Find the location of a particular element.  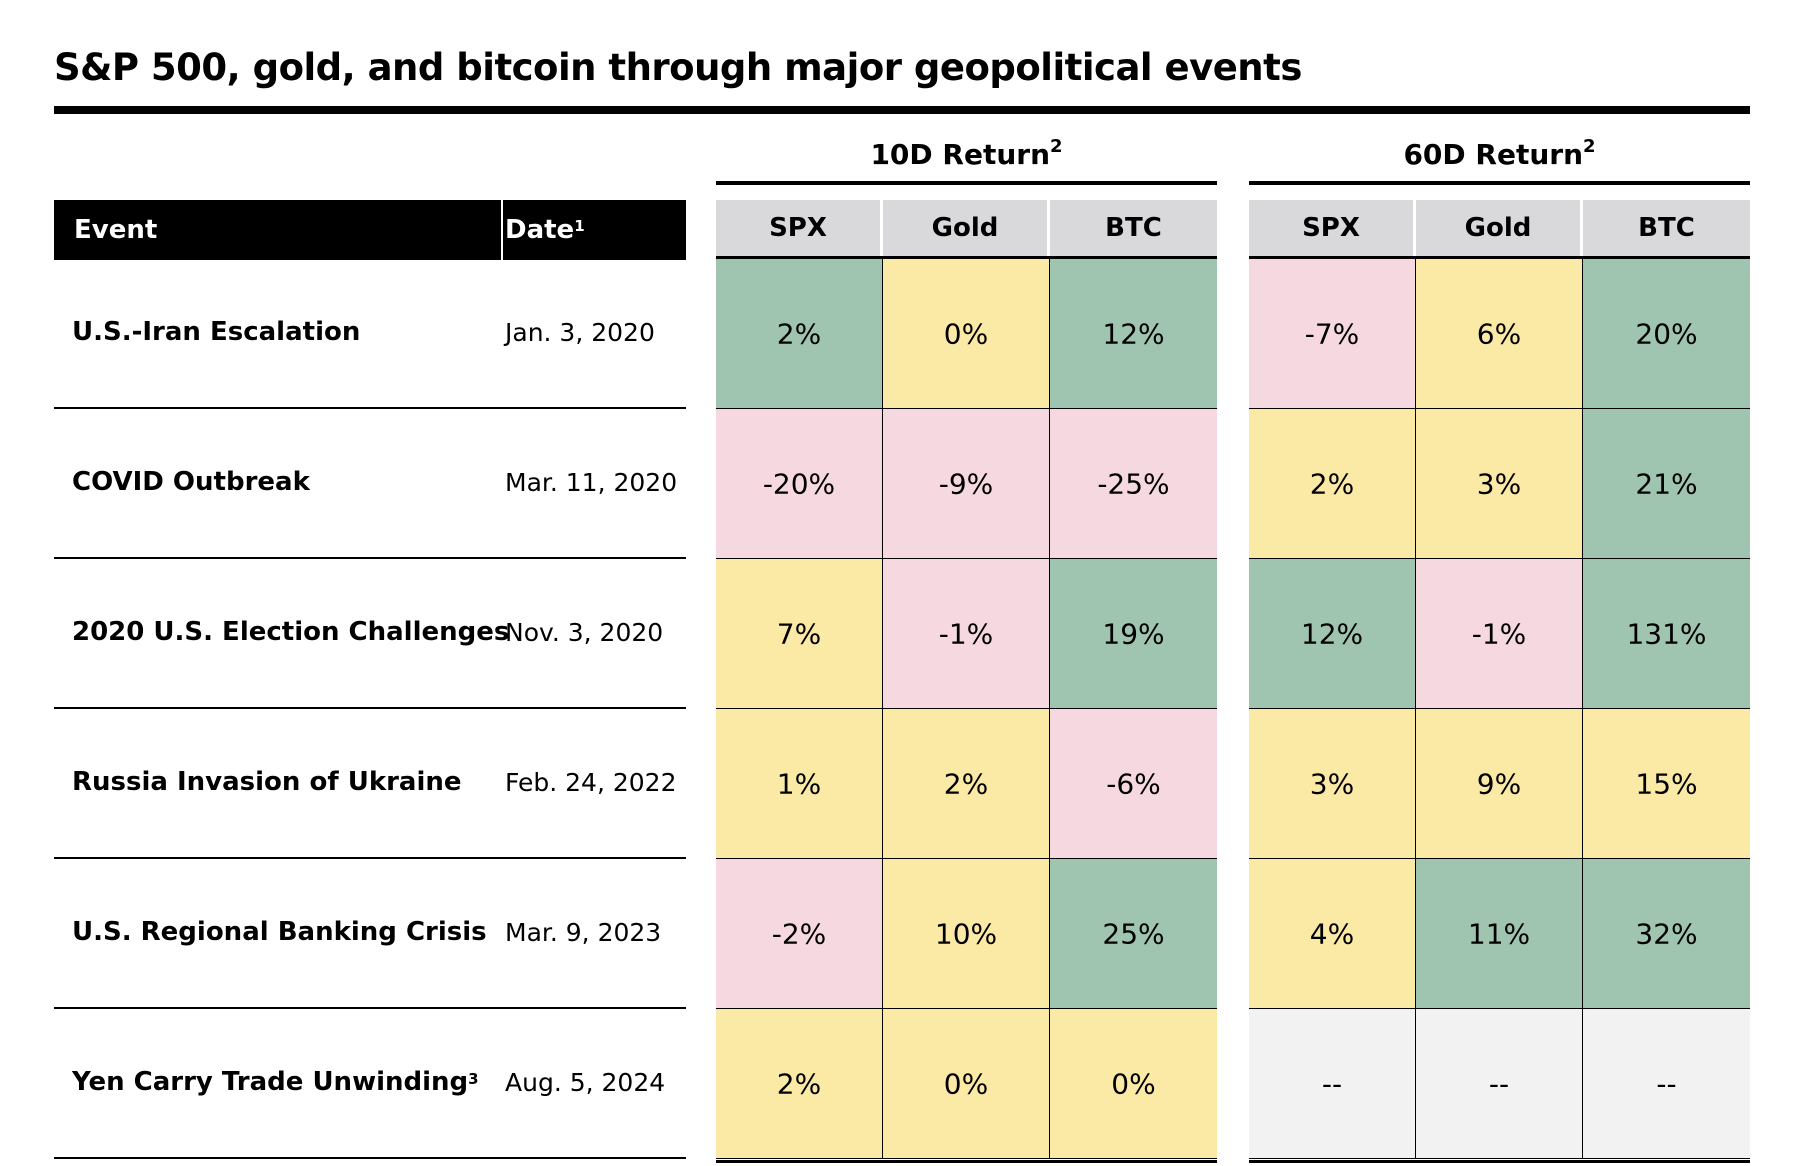

event-name: 2020 U.S. Election Challenges is located at coordinates (290, 632).